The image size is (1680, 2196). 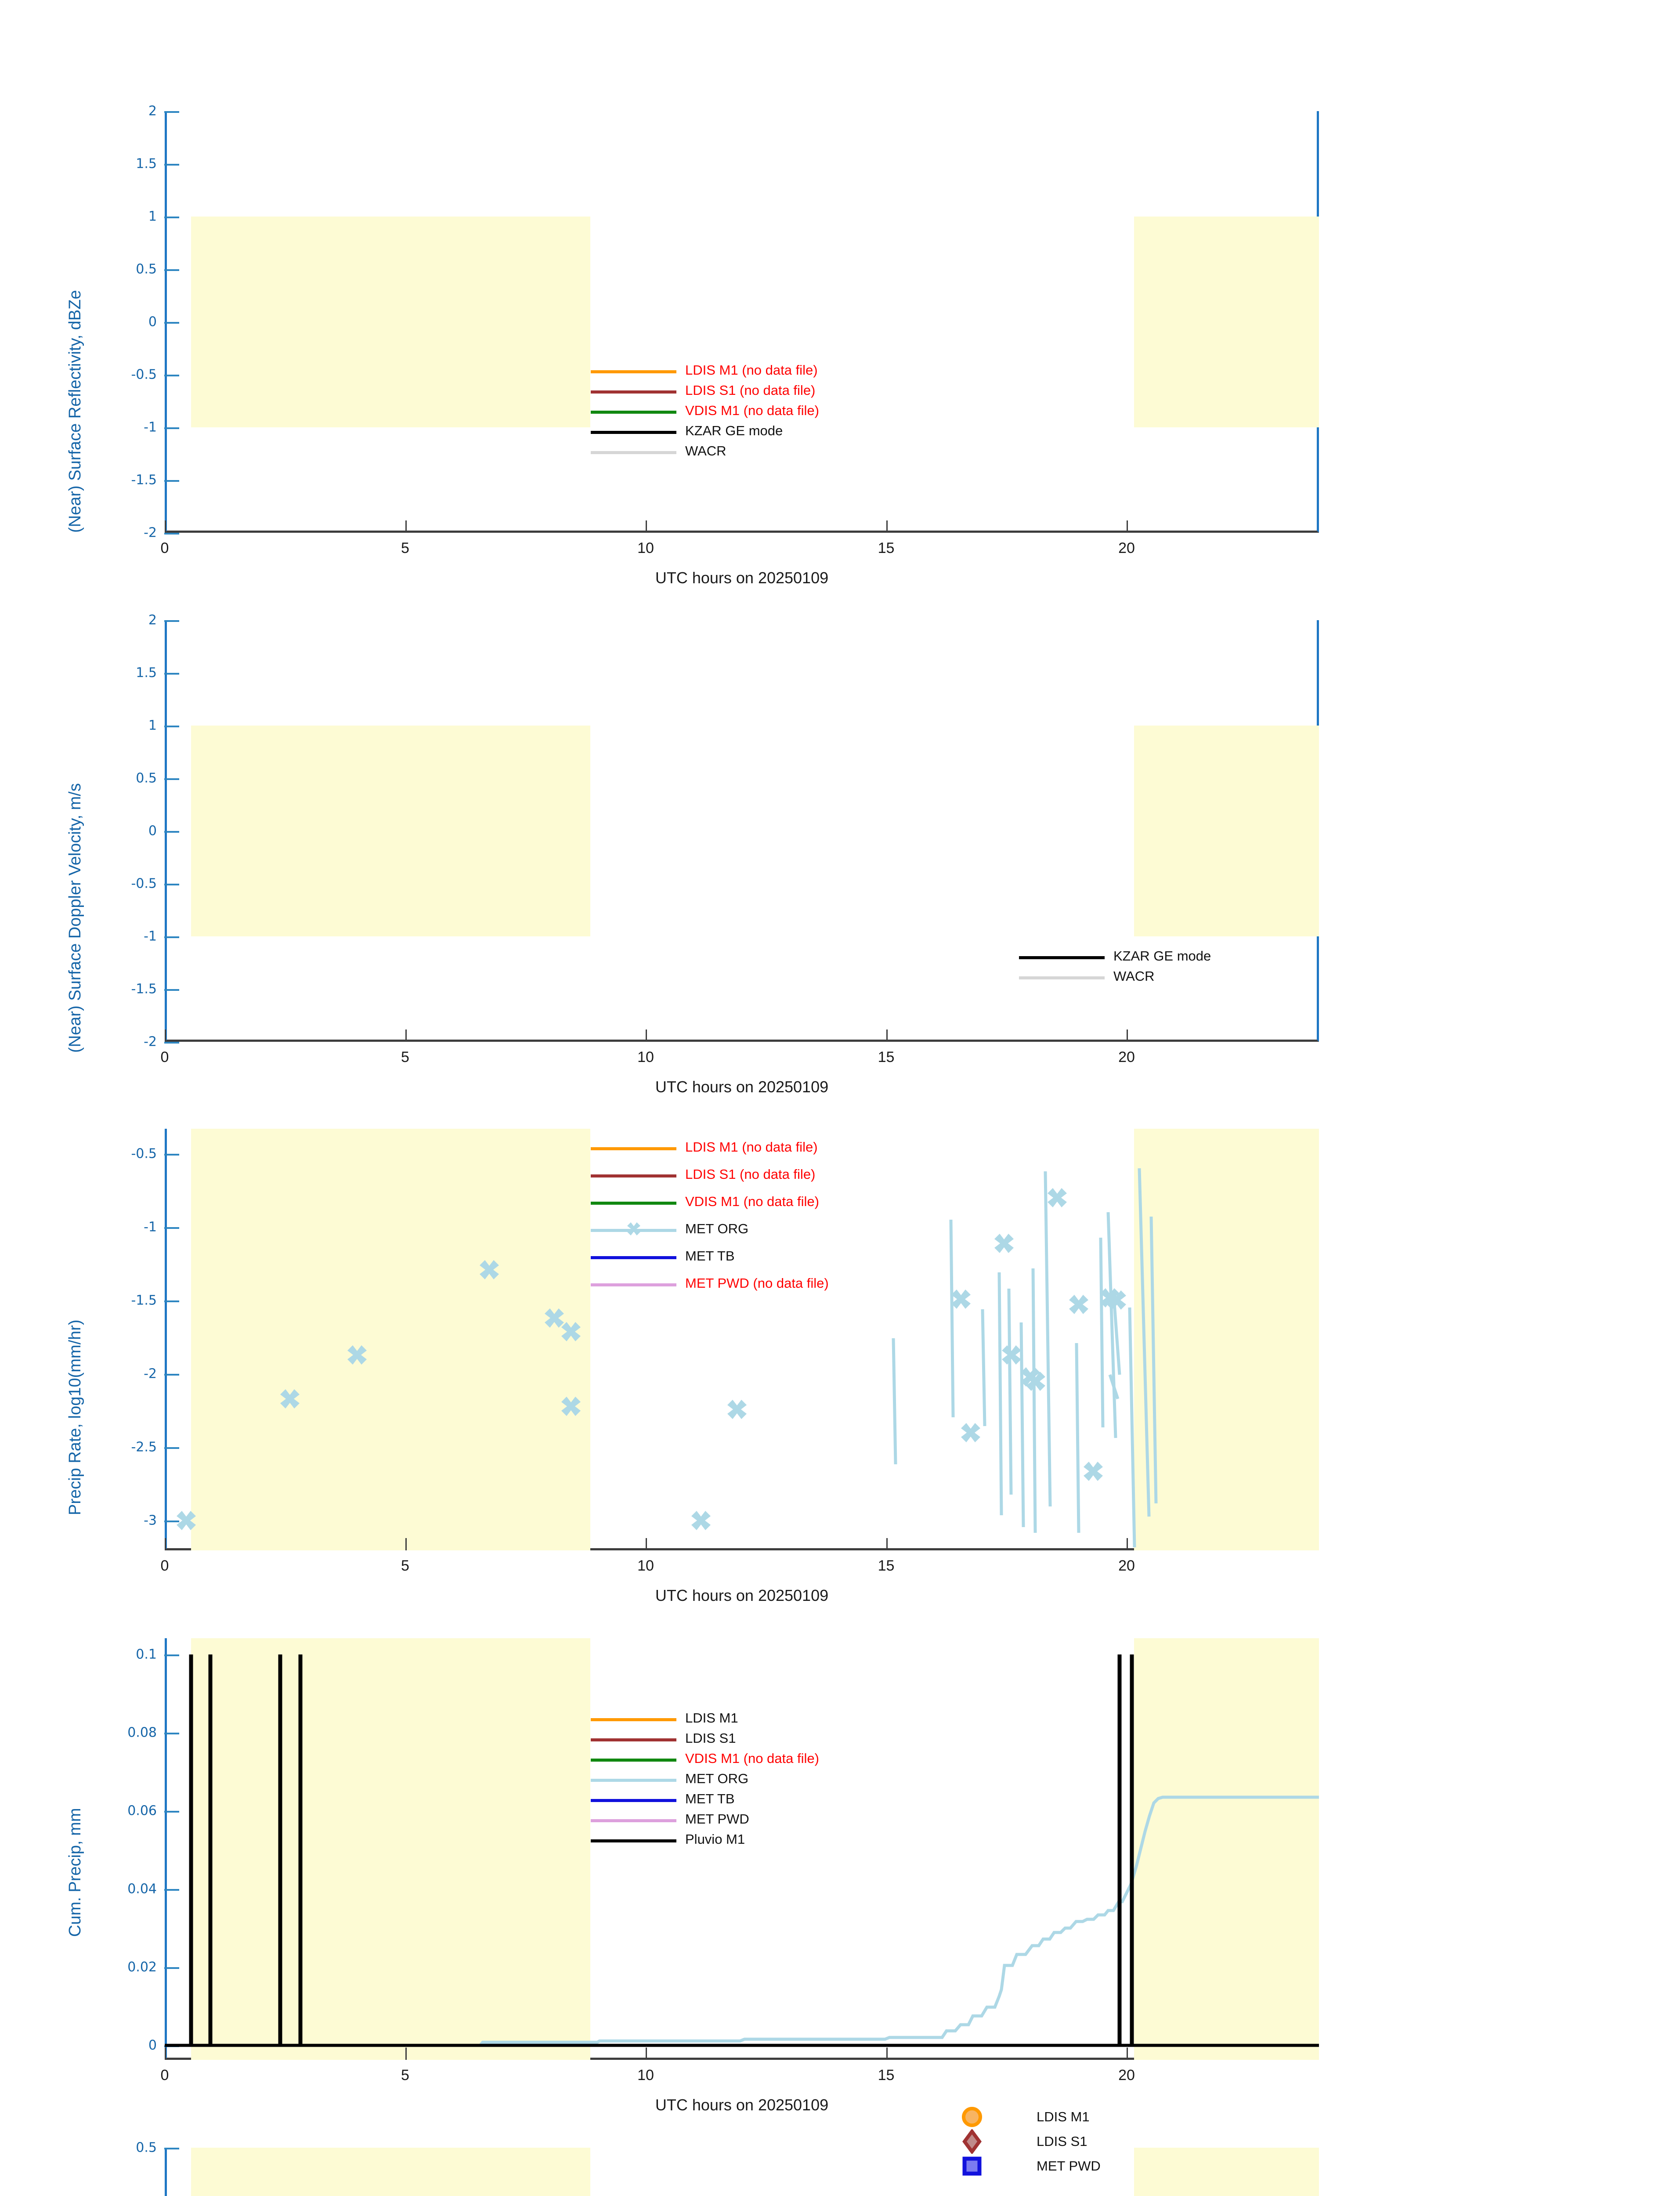 What do you see at coordinates (75, 411) in the screenshot?
I see `y-axis-label: (Near) Surface Reflectivity, dBZe` at bounding box center [75, 411].